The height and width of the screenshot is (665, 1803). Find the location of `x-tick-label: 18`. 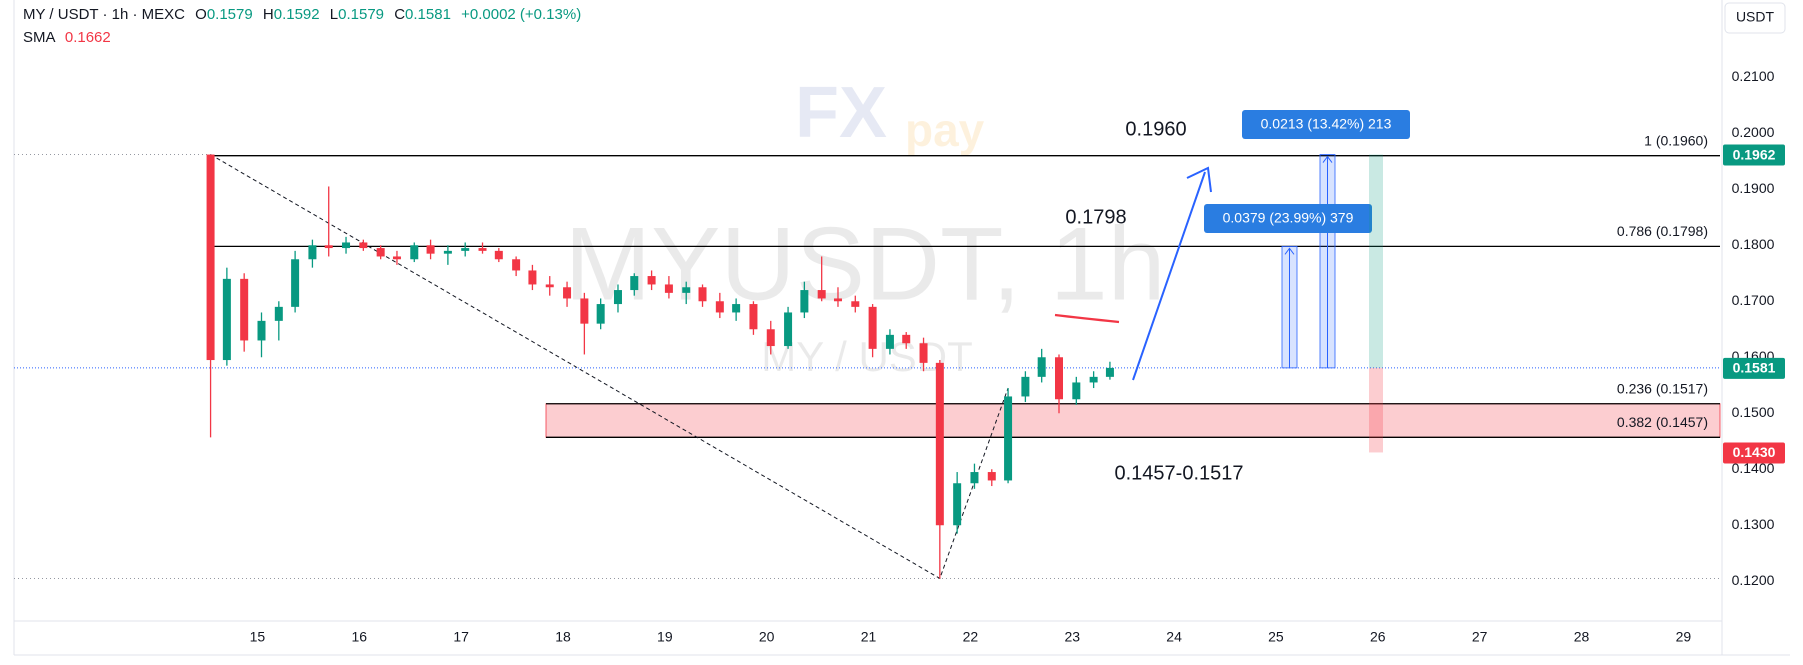

x-tick-label: 18 is located at coordinates (563, 637).